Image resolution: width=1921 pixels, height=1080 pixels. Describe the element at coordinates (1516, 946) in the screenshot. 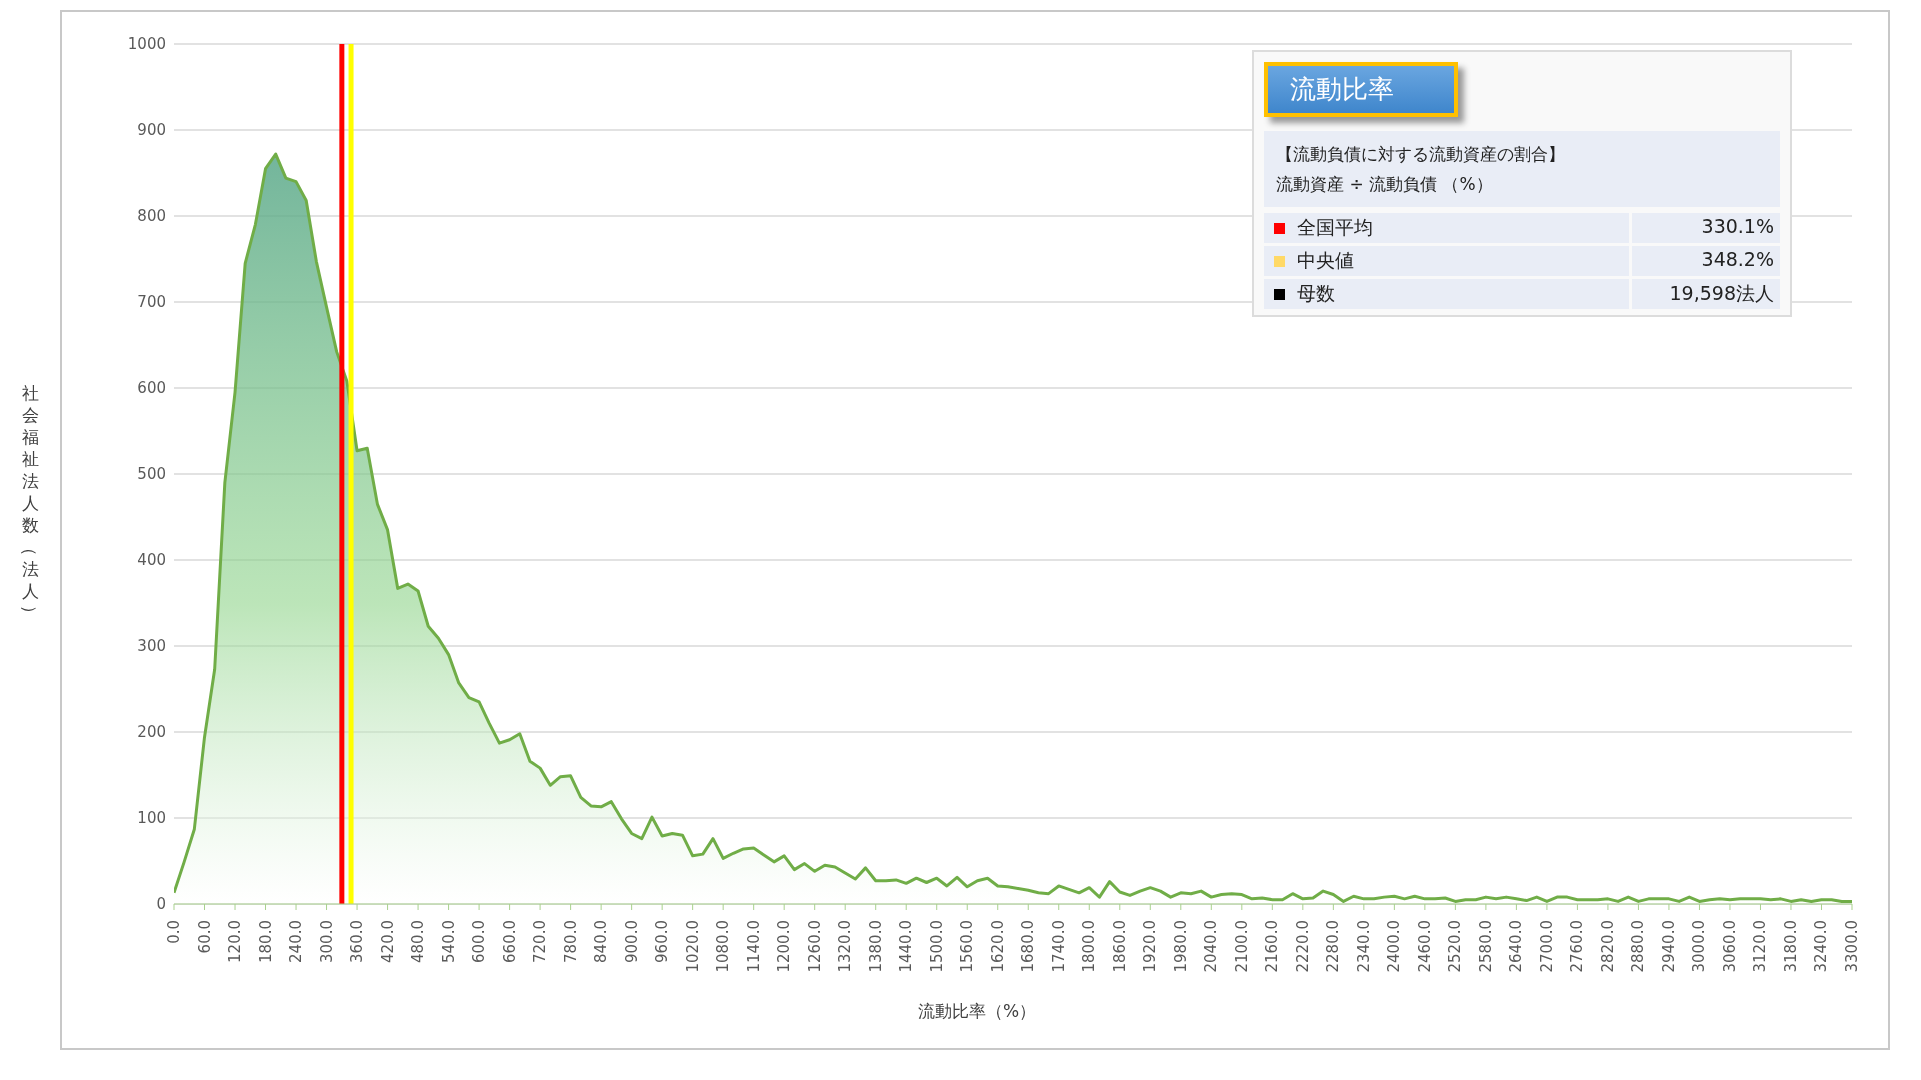

I see `x-tick-label: 2640.0` at that location.